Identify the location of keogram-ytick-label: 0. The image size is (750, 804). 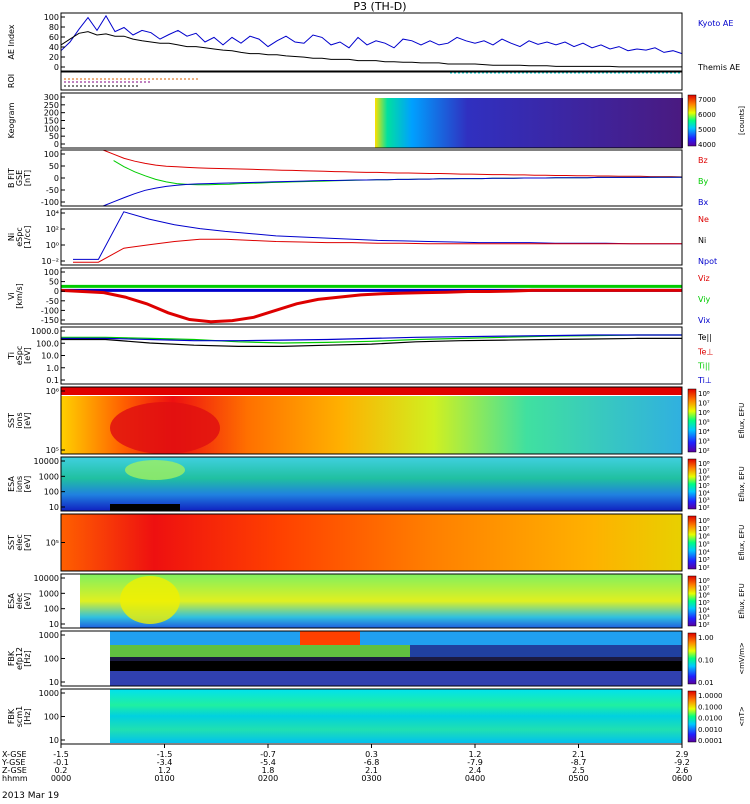
(56, 144).